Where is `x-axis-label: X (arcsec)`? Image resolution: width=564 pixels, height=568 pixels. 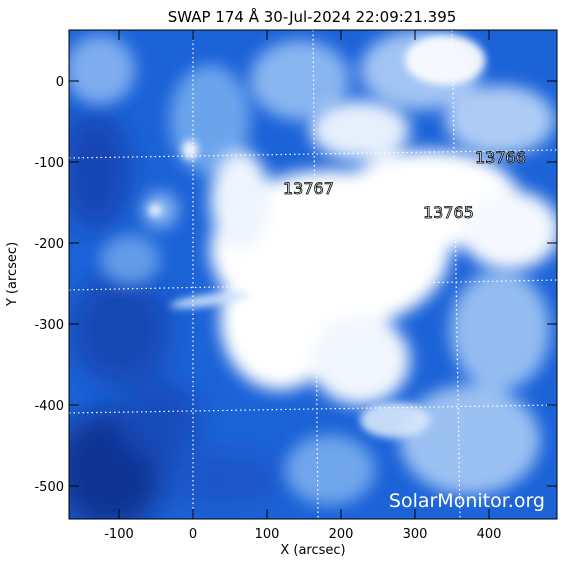 x-axis-label: X (arcsec) is located at coordinates (312, 550).